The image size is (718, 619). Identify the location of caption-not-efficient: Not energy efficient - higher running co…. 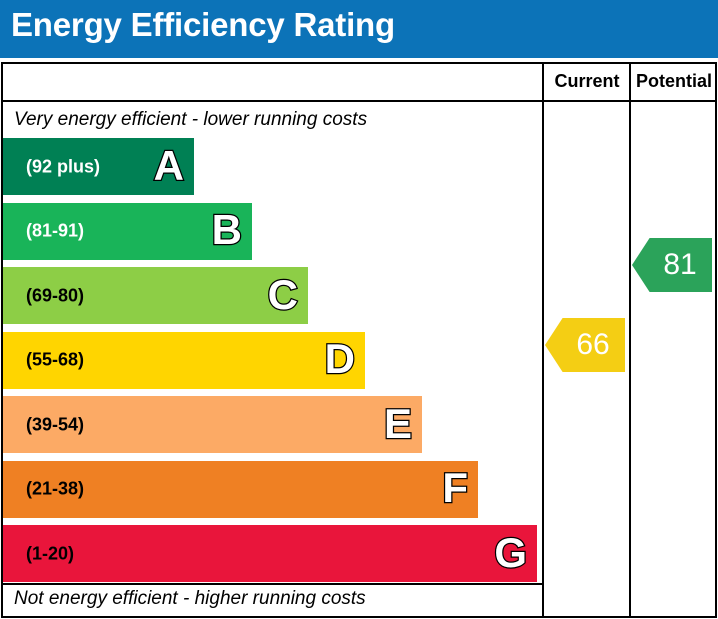
(190, 598).